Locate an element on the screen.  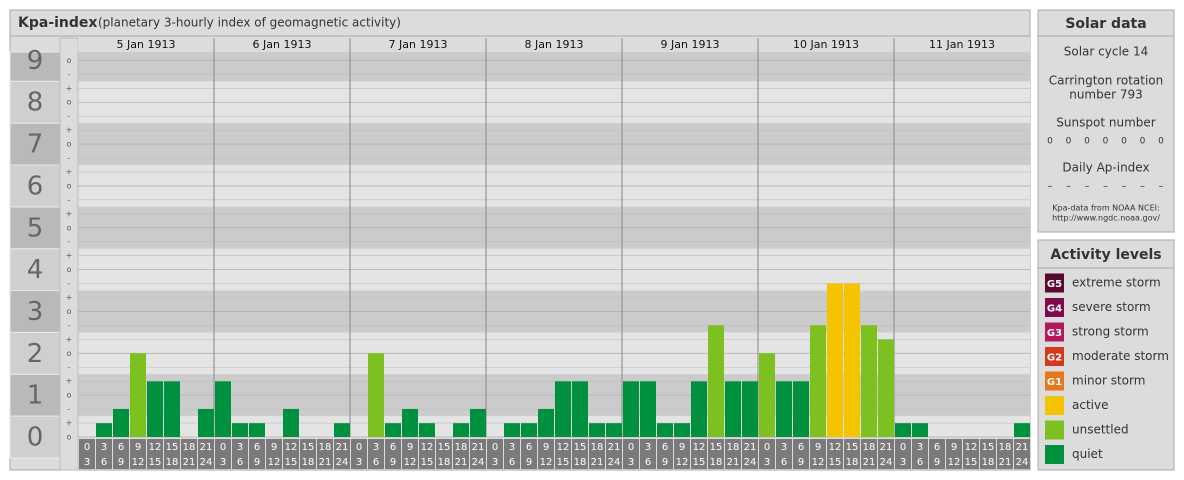
date-label: 7 Jan 1913 is located at coordinates (418, 44).